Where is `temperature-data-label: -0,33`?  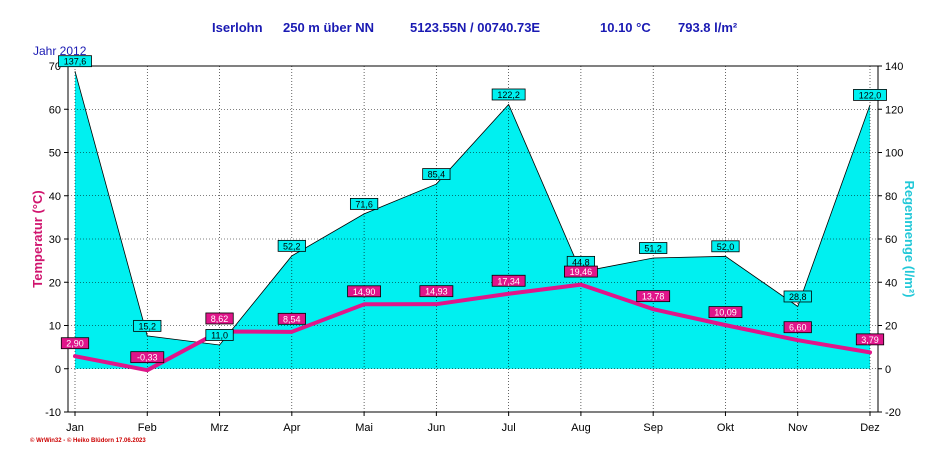
temperature-data-label: -0,33 is located at coordinates (147, 358).